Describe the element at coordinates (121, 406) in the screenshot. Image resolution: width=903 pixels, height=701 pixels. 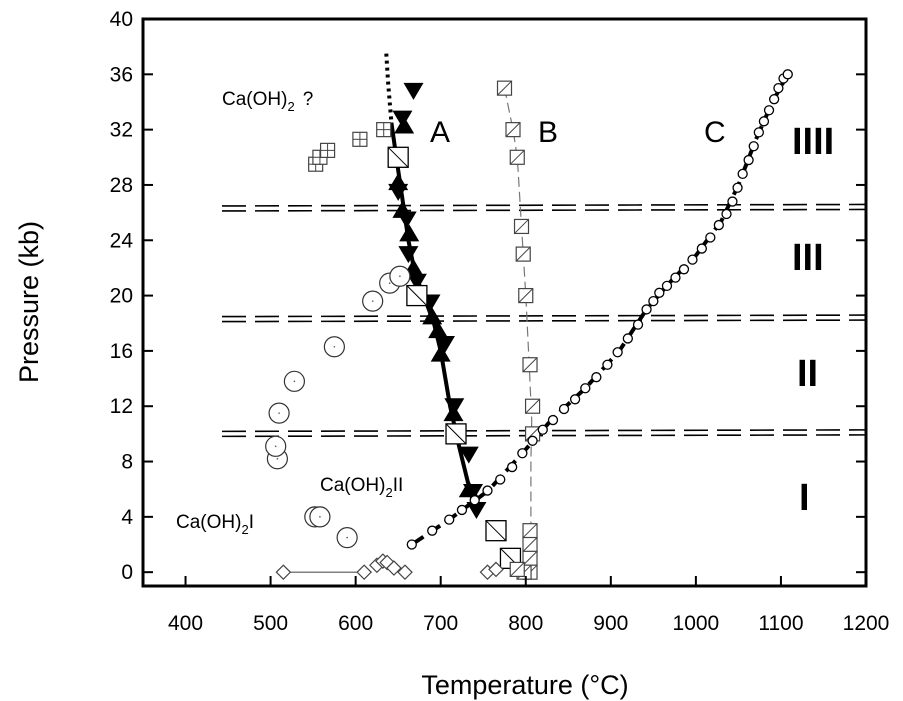
I see `y-tick-label: 12` at that location.